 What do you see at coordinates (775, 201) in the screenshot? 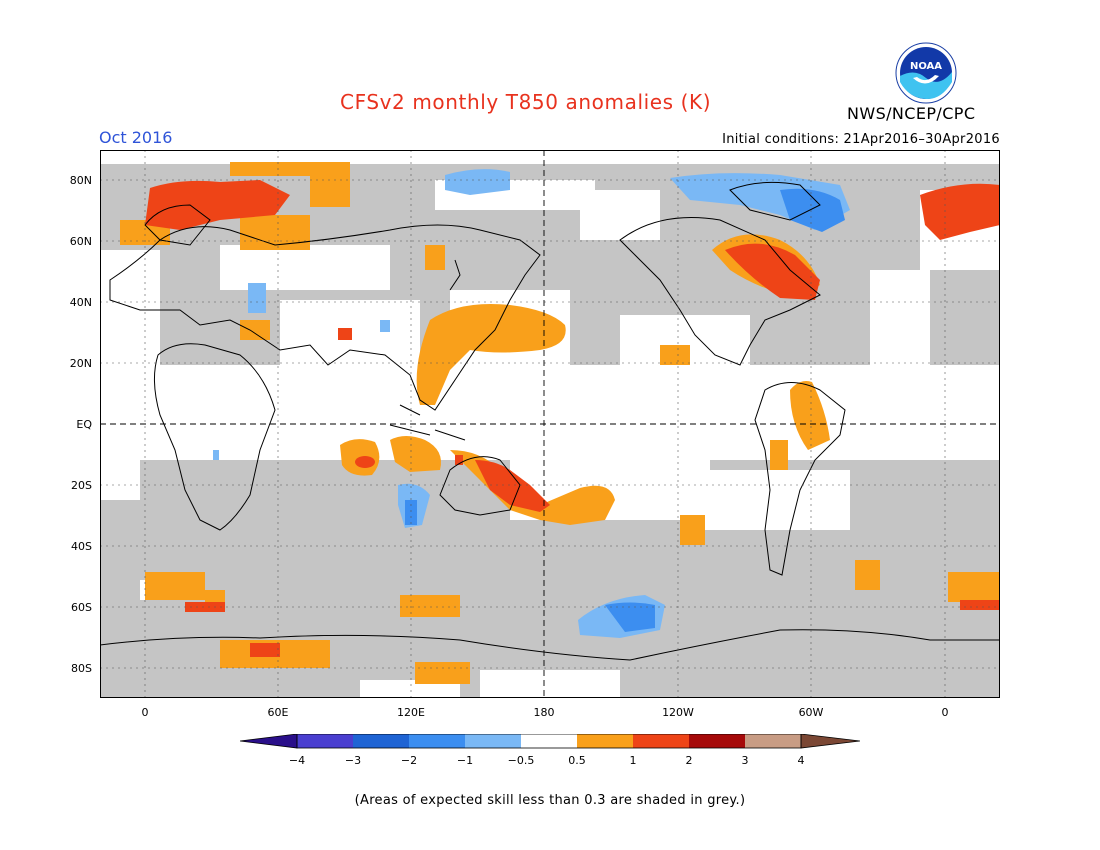
I see `greenland-coast` at bounding box center [775, 201].